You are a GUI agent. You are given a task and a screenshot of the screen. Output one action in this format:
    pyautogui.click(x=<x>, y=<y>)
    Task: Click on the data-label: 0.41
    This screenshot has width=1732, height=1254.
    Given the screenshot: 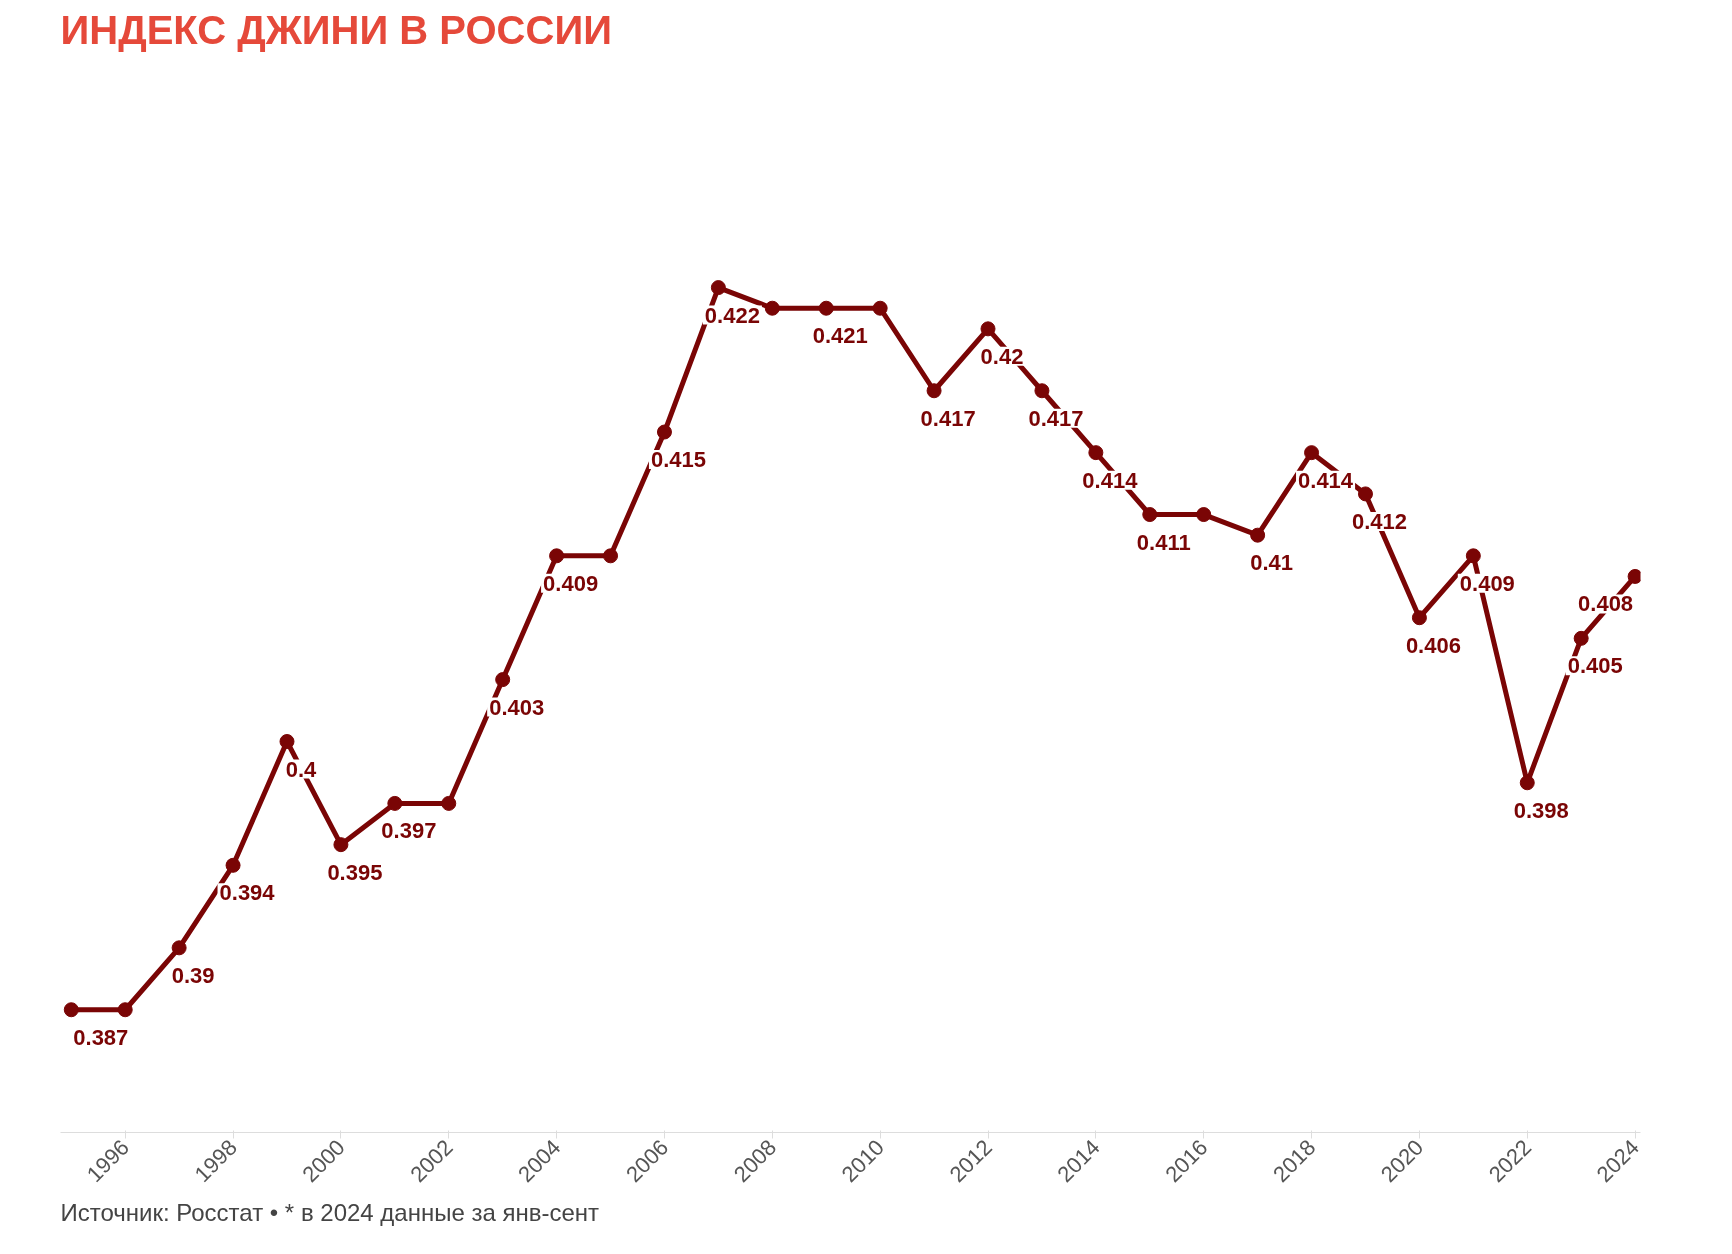 What is the action you would take?
    pyautogui.click(x=1272, y=563)
    